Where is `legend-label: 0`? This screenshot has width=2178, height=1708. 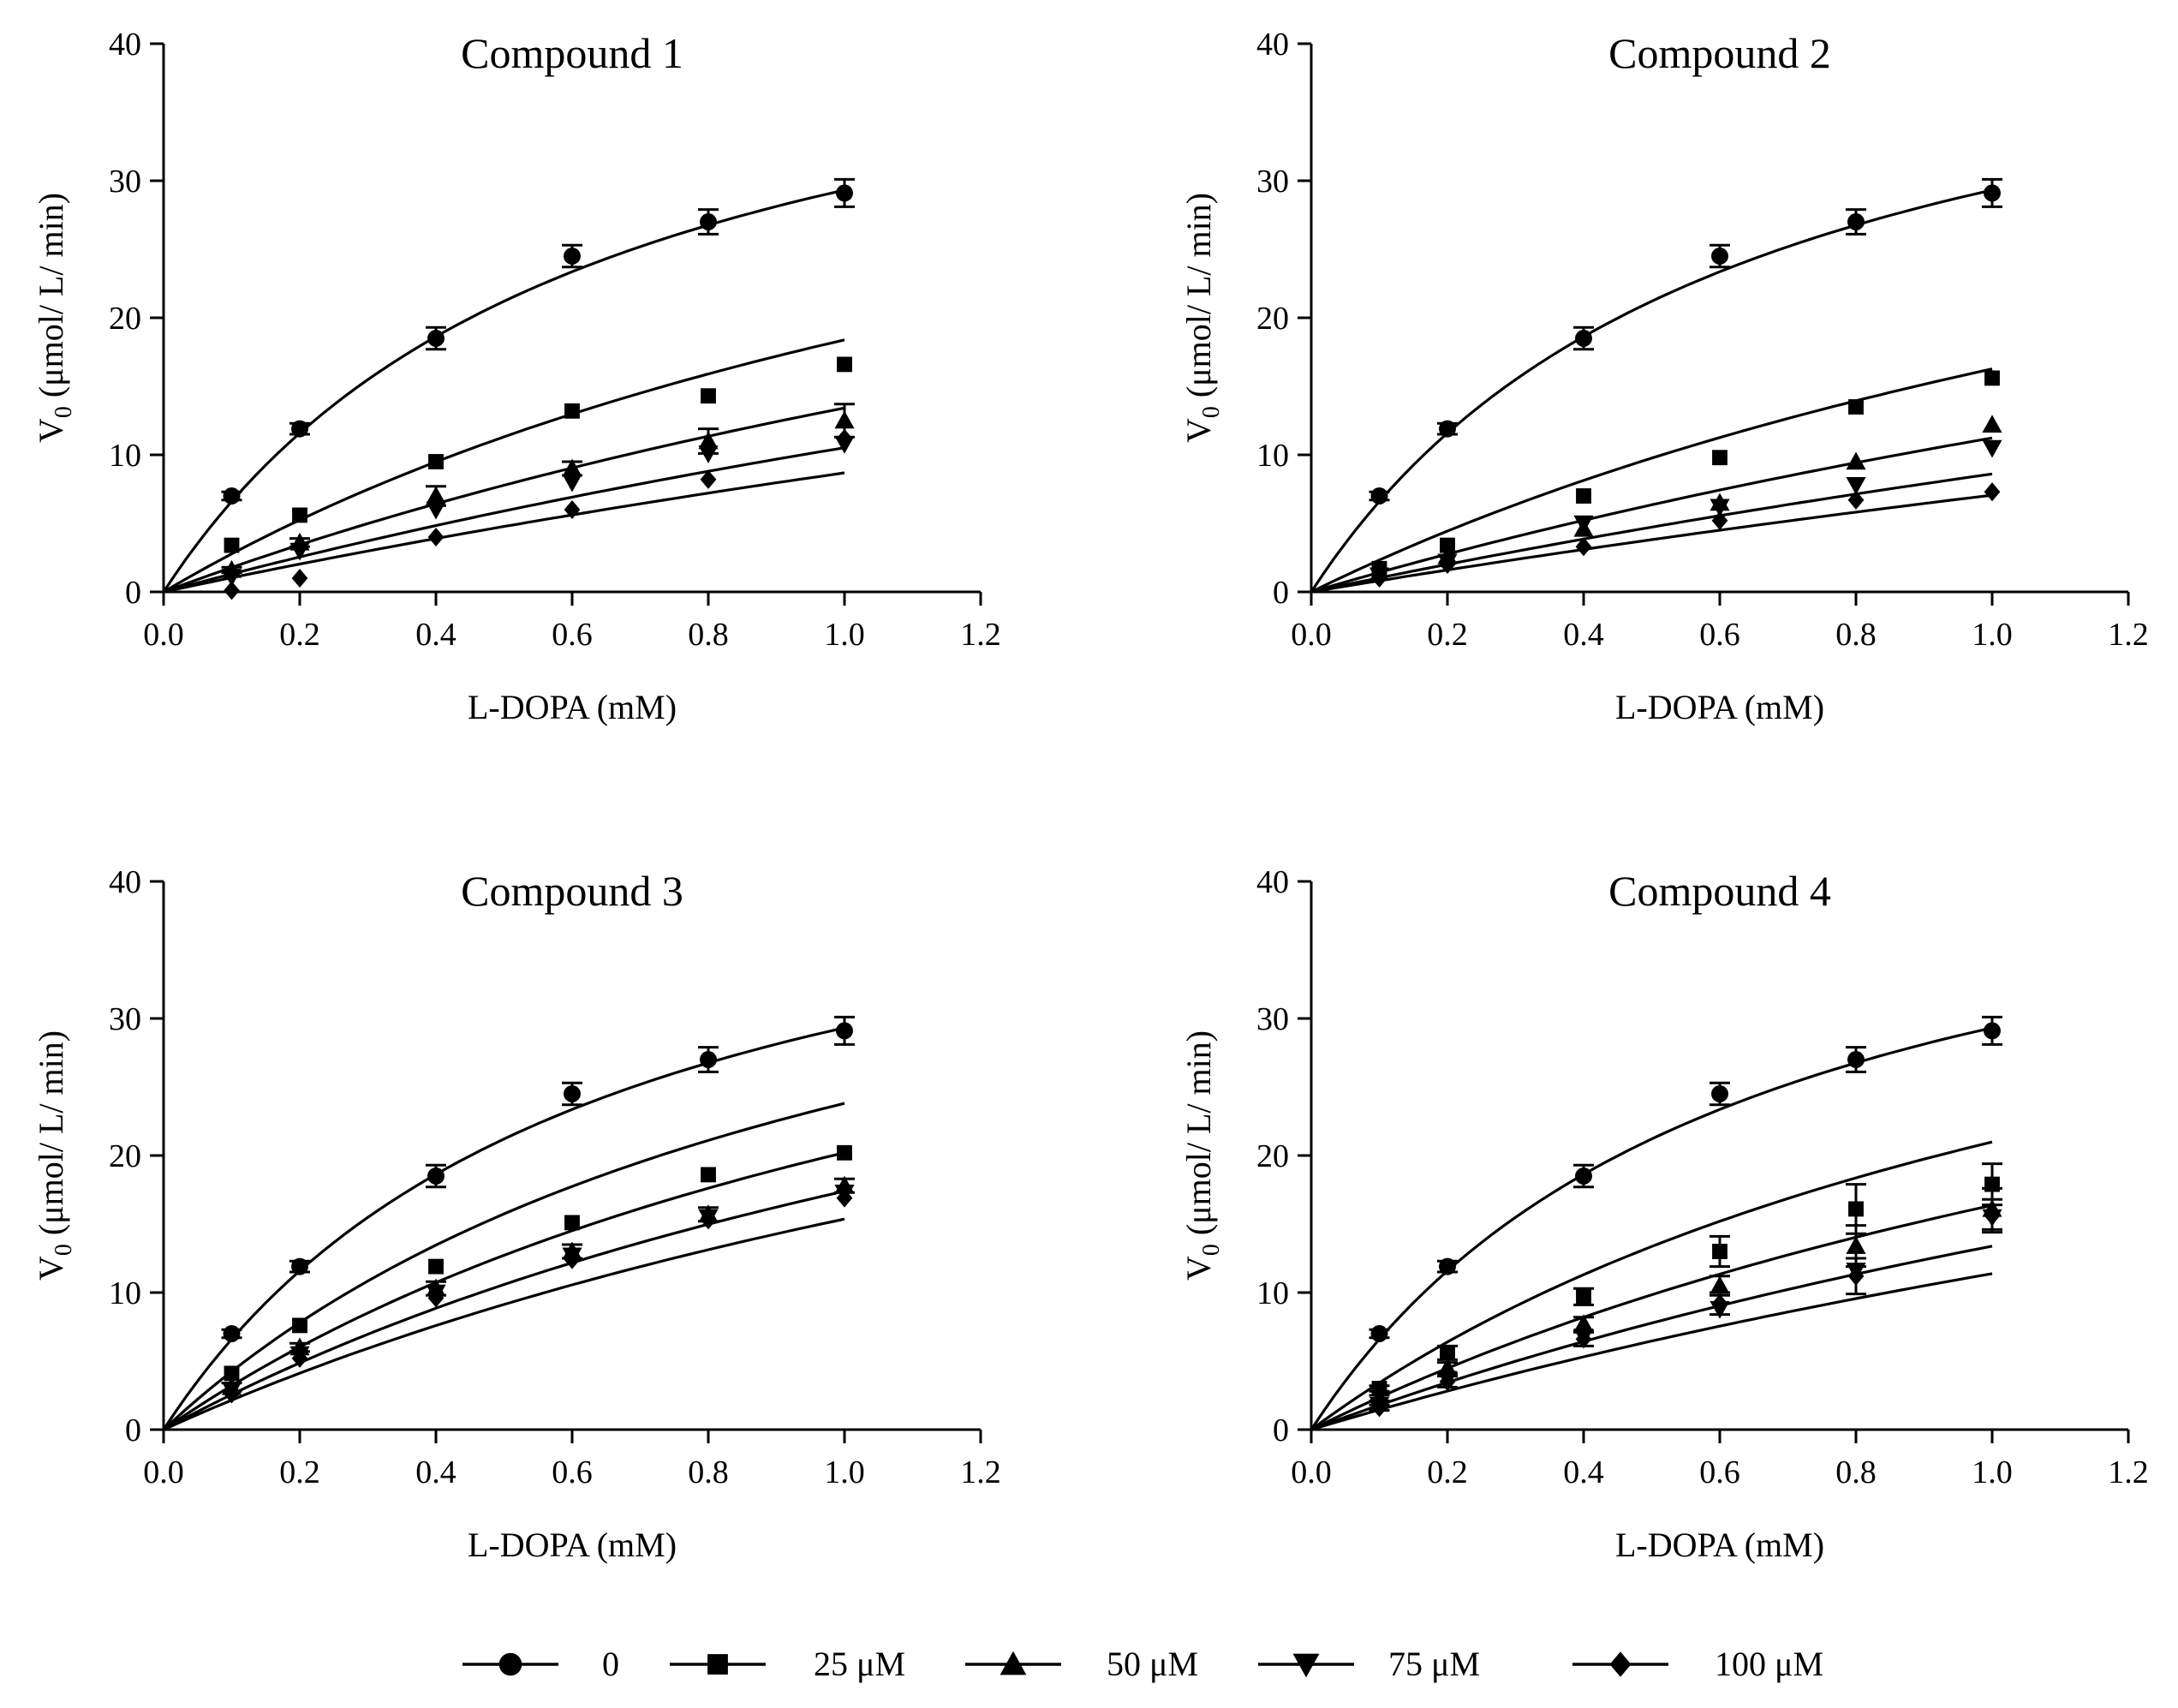 legend-label: 0 is located at coordinates (610, 1664).